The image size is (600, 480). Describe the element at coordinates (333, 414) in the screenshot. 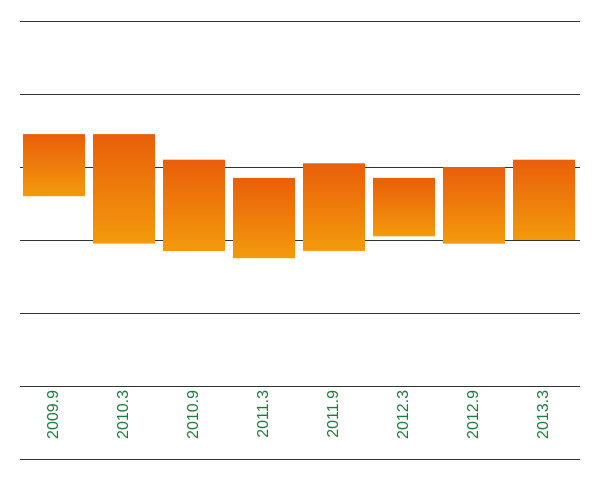

I see `x-tick-label: 2011.9` at that location.